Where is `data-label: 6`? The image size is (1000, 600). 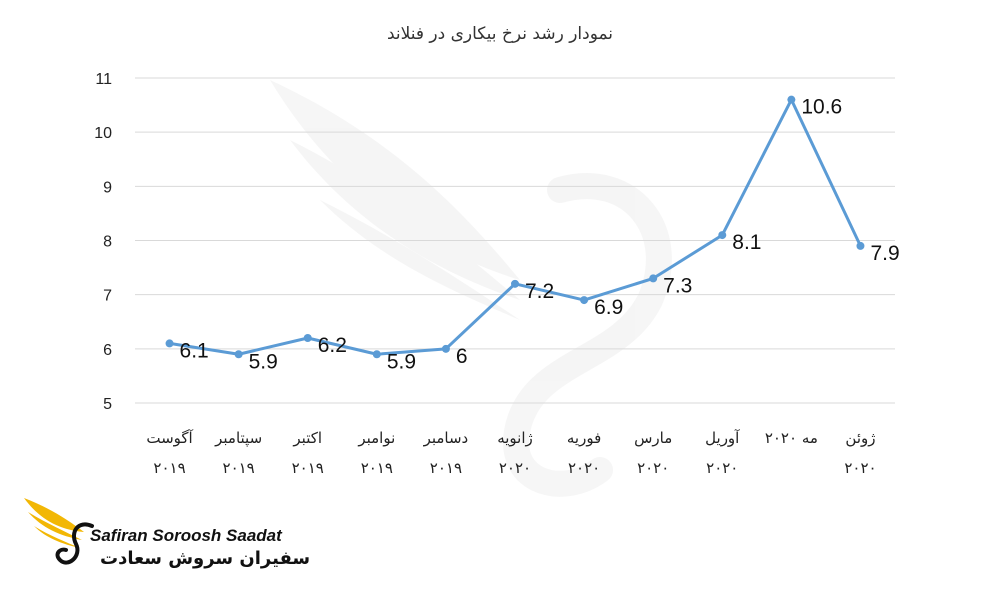
data-label: 6 is located at coordinates (462, 356).